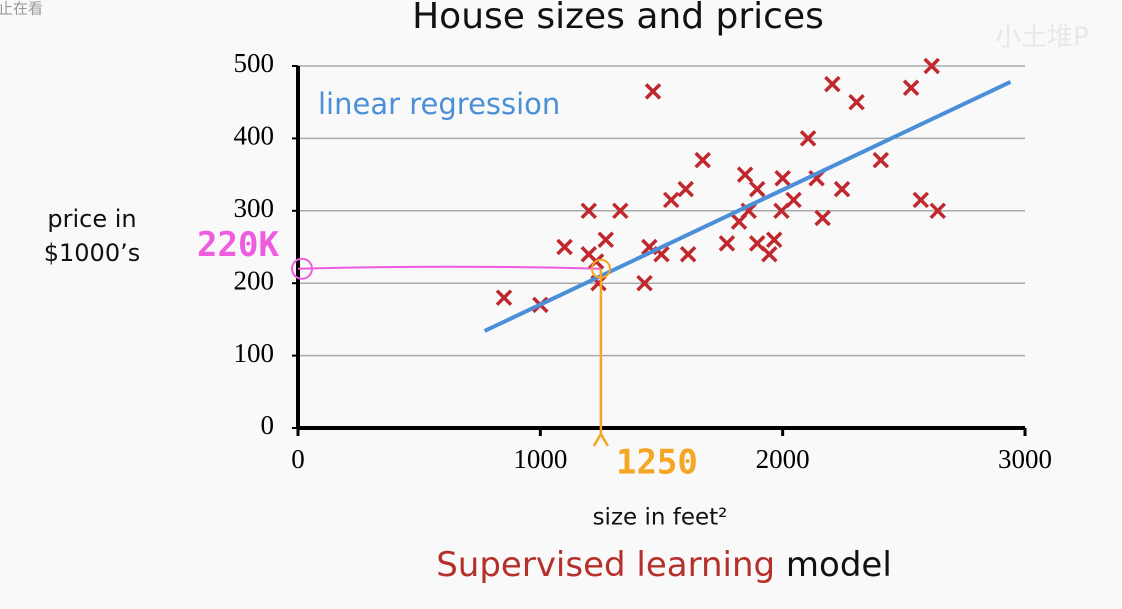 This screenshot has height=609, width=1122. What do you see at coordinates (298, 459) in the screenshot?
I see `x-tick-label: 0` at bounding box center [298, 459].